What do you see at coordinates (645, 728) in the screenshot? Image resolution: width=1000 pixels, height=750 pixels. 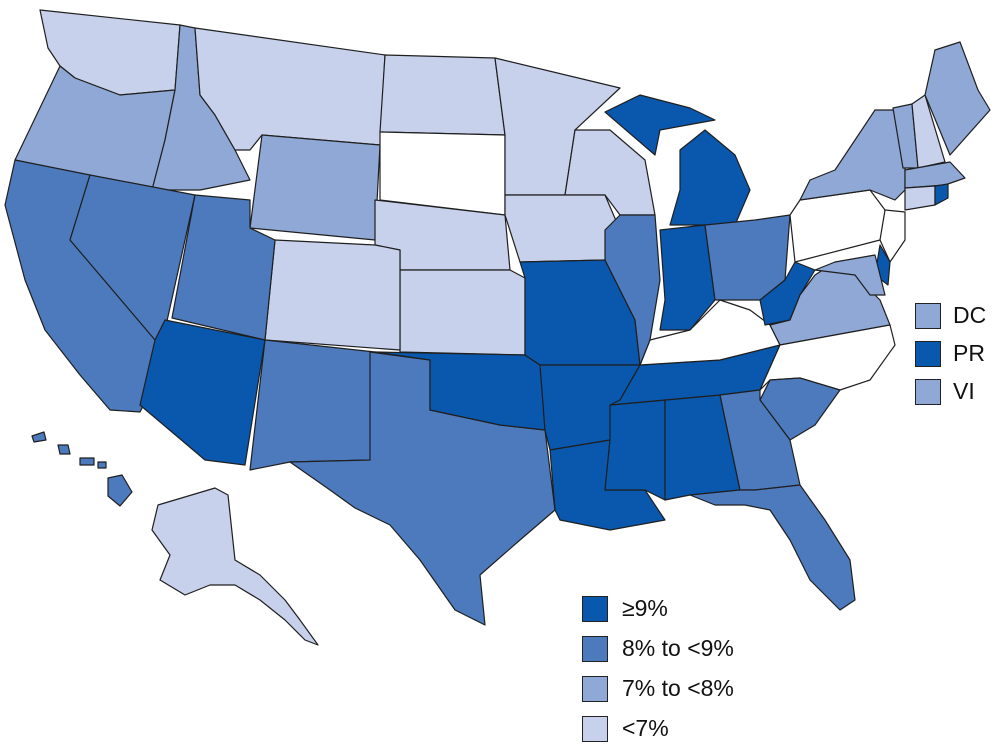 I see `legend-label: <7%` at bounding box center [645, 728].